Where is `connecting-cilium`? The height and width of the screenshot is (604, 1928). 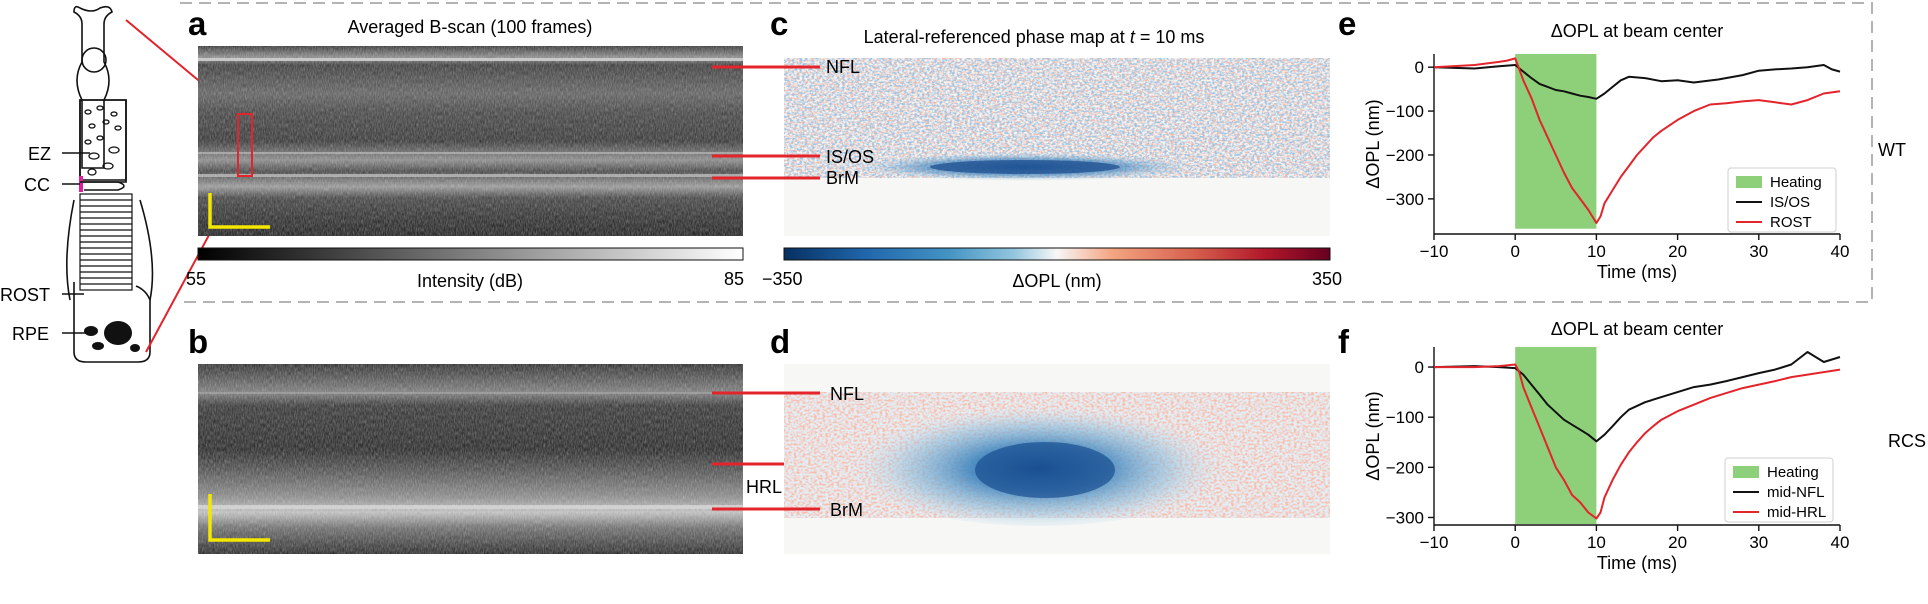 connecting-cilium is located at coordinates (81, 184).